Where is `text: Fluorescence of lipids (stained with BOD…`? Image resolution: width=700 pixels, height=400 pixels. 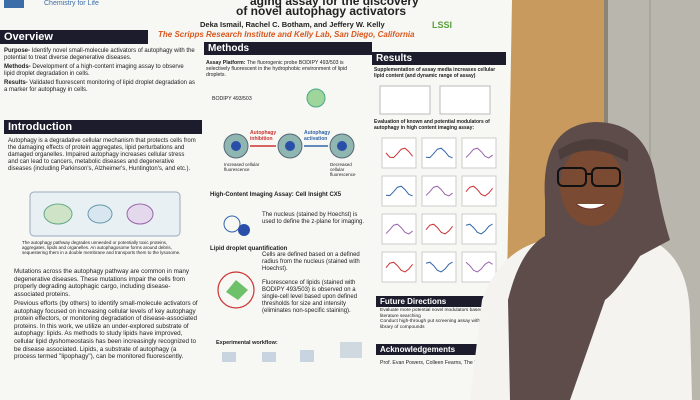
text: Fluorescence of lipids (stained with BOD… is located at coordinates (310, 297).